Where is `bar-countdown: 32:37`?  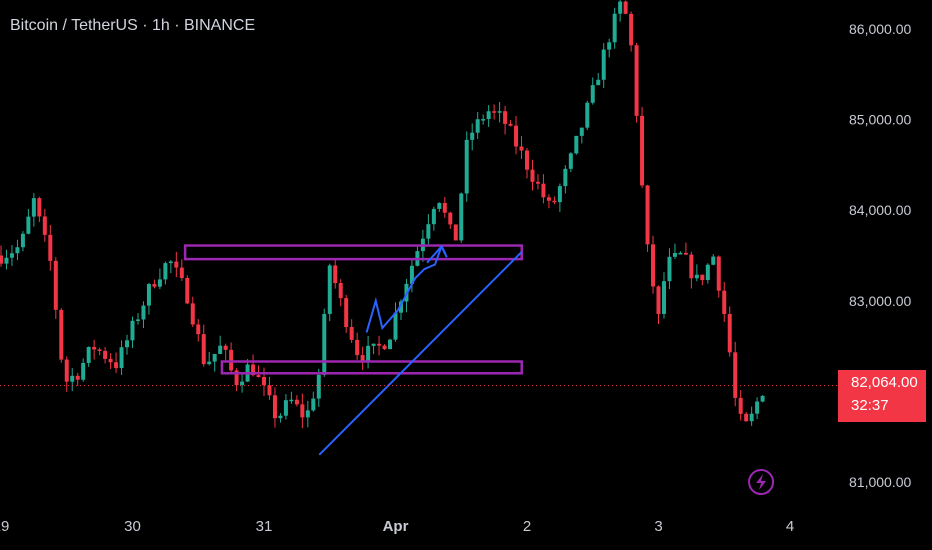
bar-countdown: 32:37 is located at coordinates (870, 405).